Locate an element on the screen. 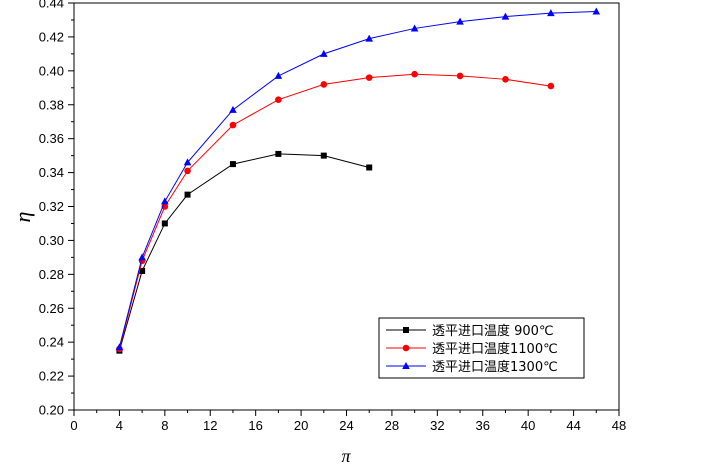 The image size is (722, 468). y-tick-label: 0.42 is located at coordinates (51, 36).